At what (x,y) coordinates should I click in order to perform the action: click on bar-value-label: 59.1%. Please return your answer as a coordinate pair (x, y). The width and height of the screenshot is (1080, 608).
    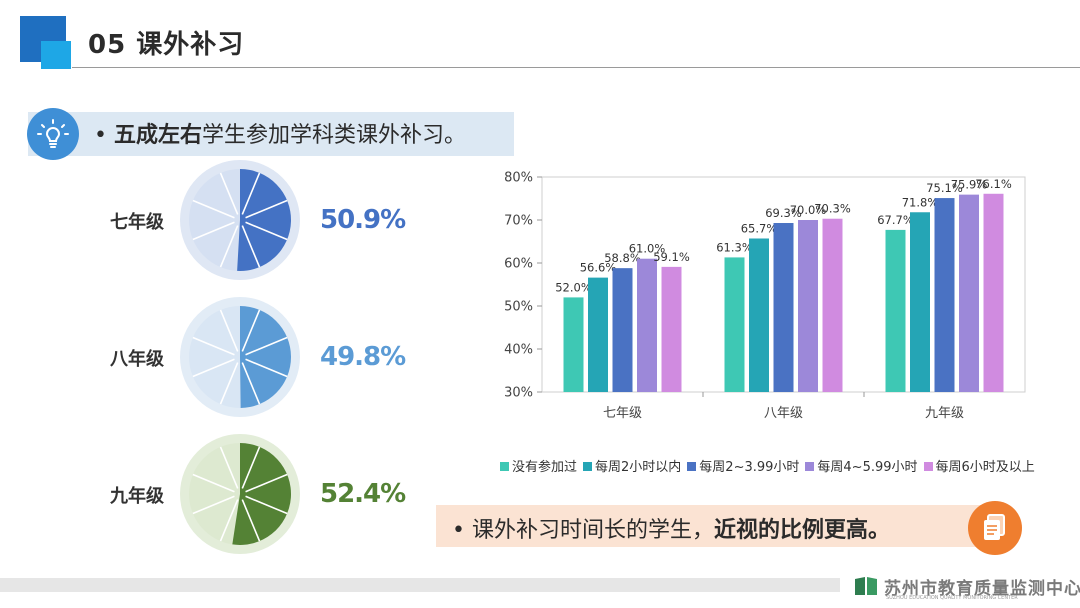
    Looking at the image, I should click on (671, 257).